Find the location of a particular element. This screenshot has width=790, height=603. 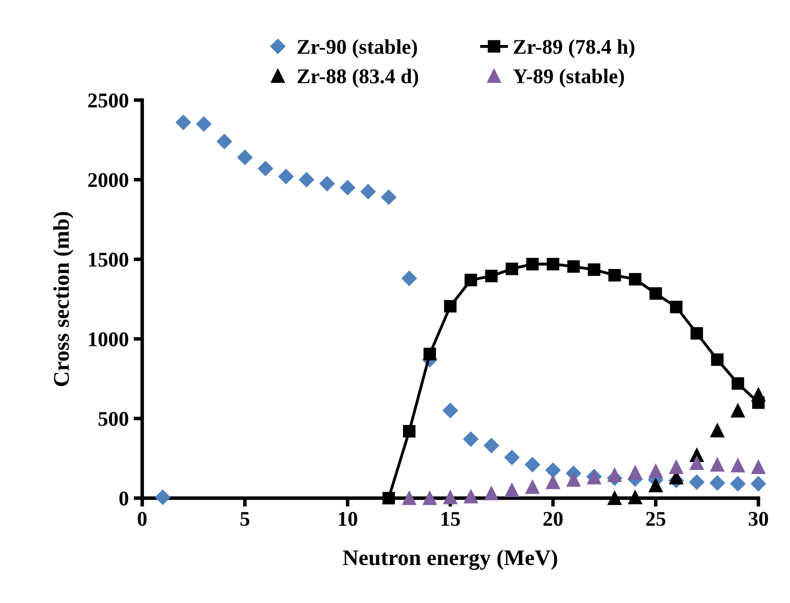

y-tick-label: 500 is located at coordinates (113, 419).